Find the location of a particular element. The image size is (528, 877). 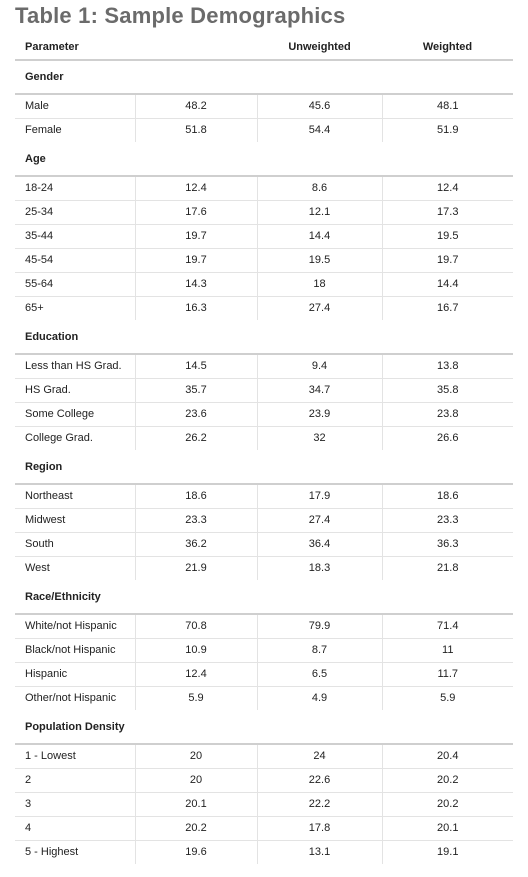

cell-sample: 19.7 is located at coordinates (195, 260).